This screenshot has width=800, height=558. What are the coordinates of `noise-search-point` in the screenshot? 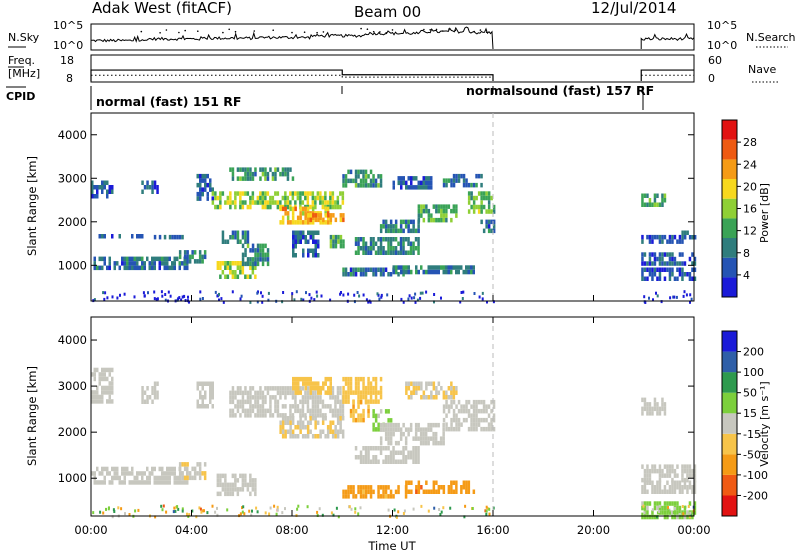 It's located at (474, 31).